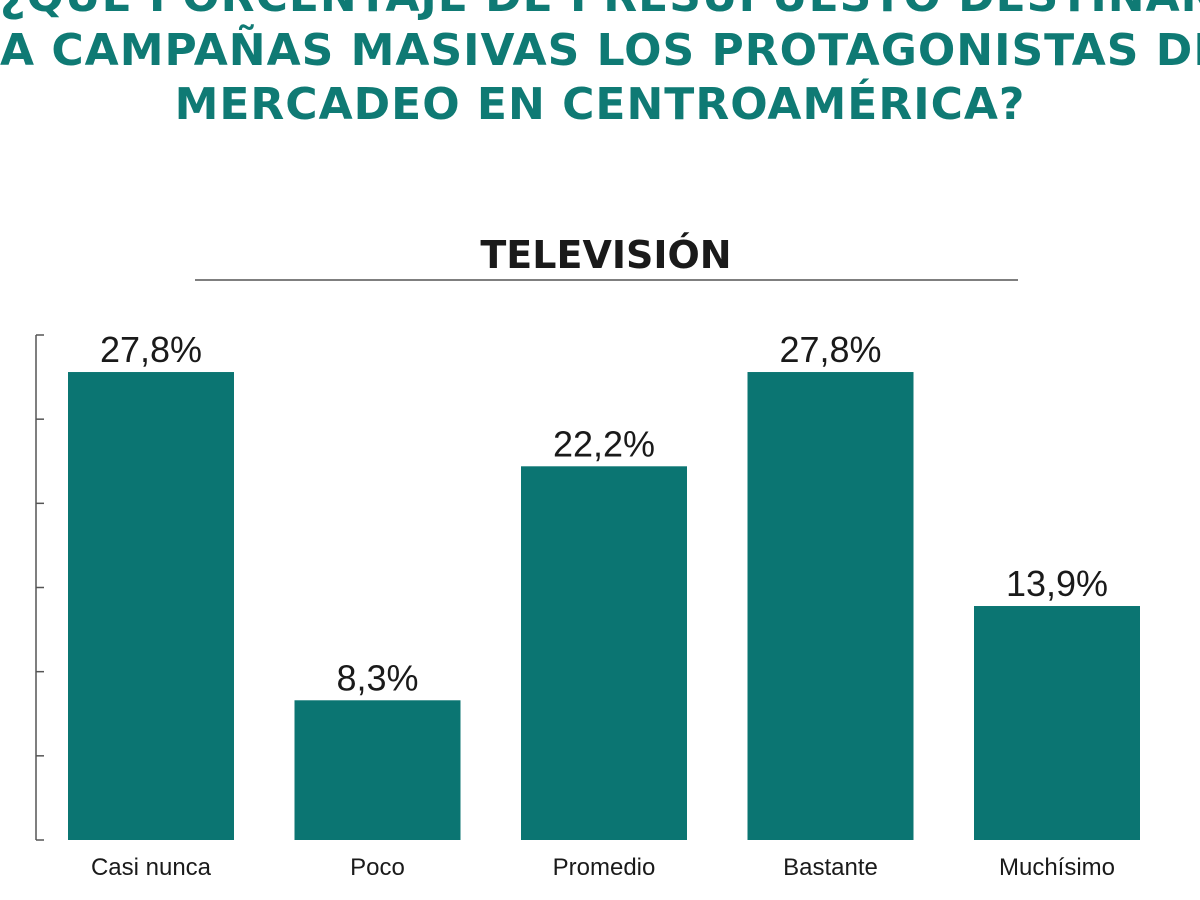 Image resolution: width=1200 pixels, height=900 pixels. I want to click on chart-title: TELEVISIÓN, so click(605, 255).